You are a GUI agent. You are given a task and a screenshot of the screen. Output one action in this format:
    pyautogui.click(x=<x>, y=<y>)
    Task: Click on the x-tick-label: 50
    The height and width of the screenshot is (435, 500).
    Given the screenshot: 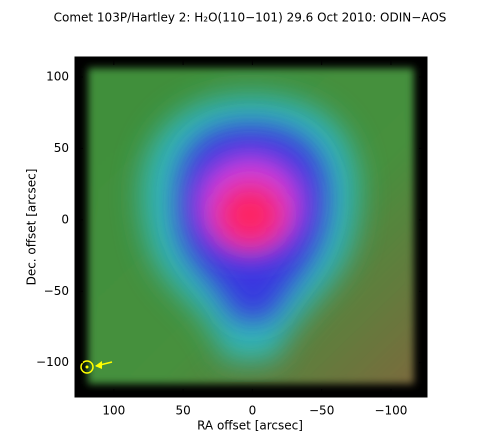 What is the action you would take?
    pyautogui.click(x=182, y=411)
    